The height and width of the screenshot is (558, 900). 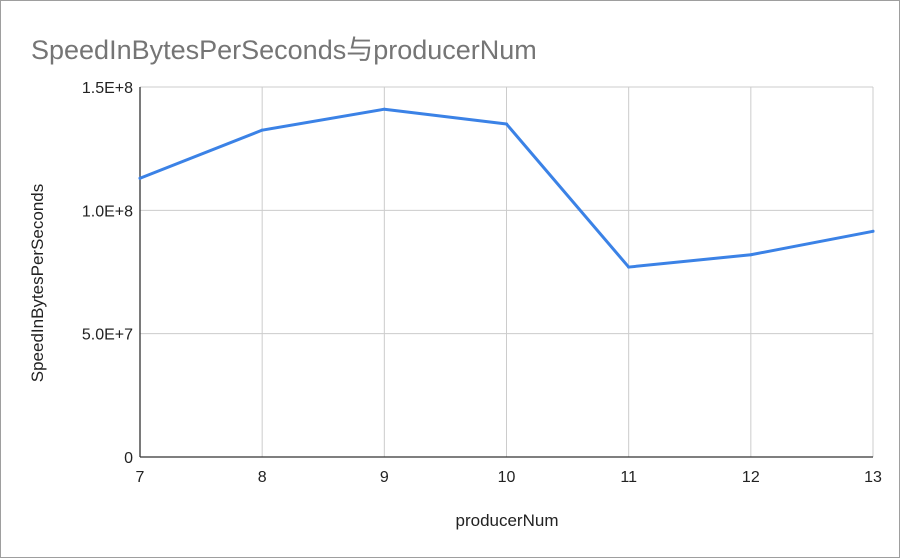 What do you see at coordinates (384, 477) in the screenshot?
I see `x-tick-label-9: 9` at bounding box center [384, 477].